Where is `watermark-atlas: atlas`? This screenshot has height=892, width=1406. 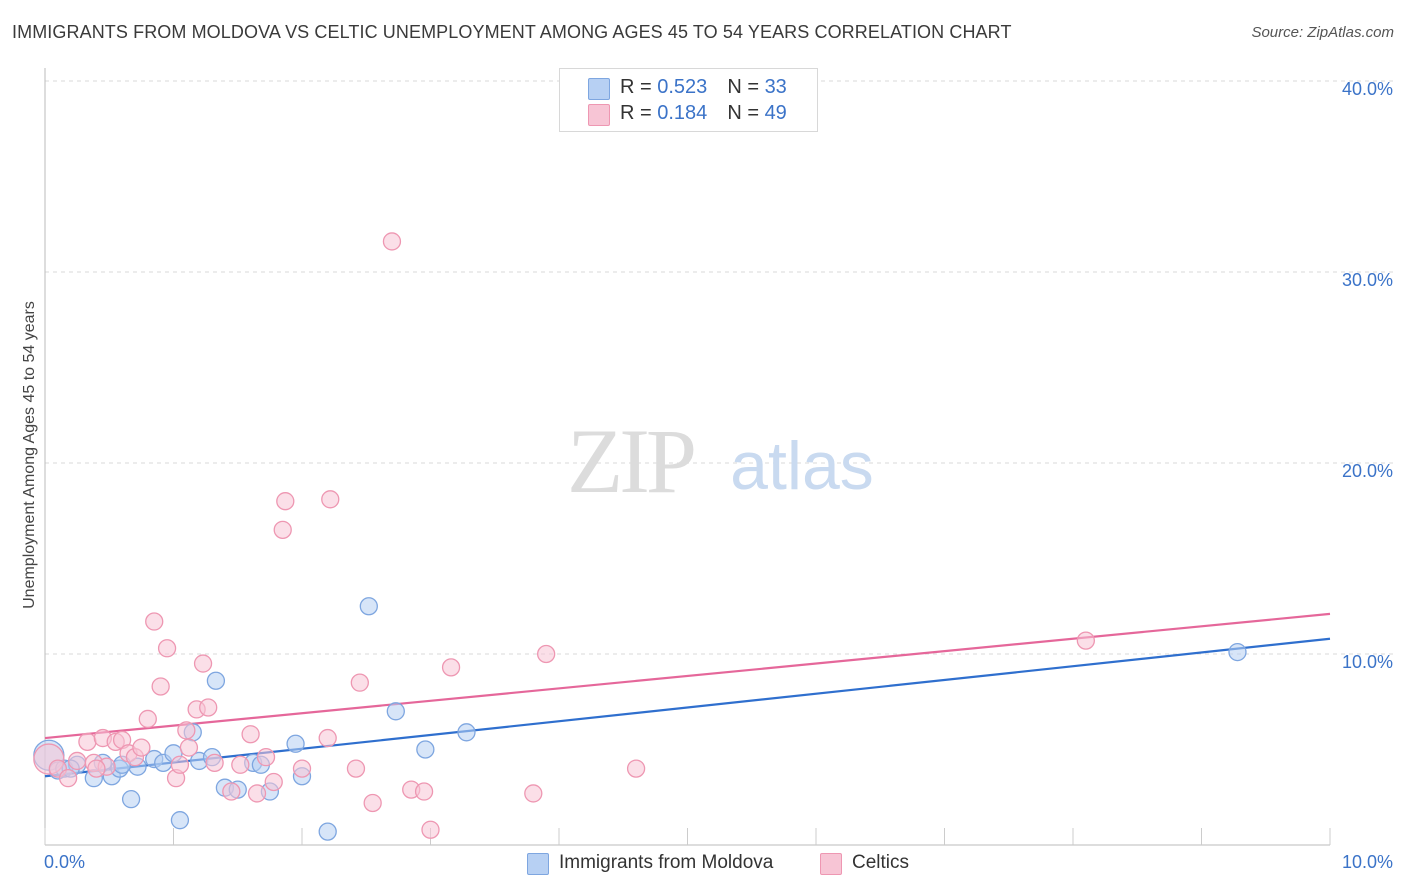
watermark-atlas: atlas is located at coordinates (802, 466).